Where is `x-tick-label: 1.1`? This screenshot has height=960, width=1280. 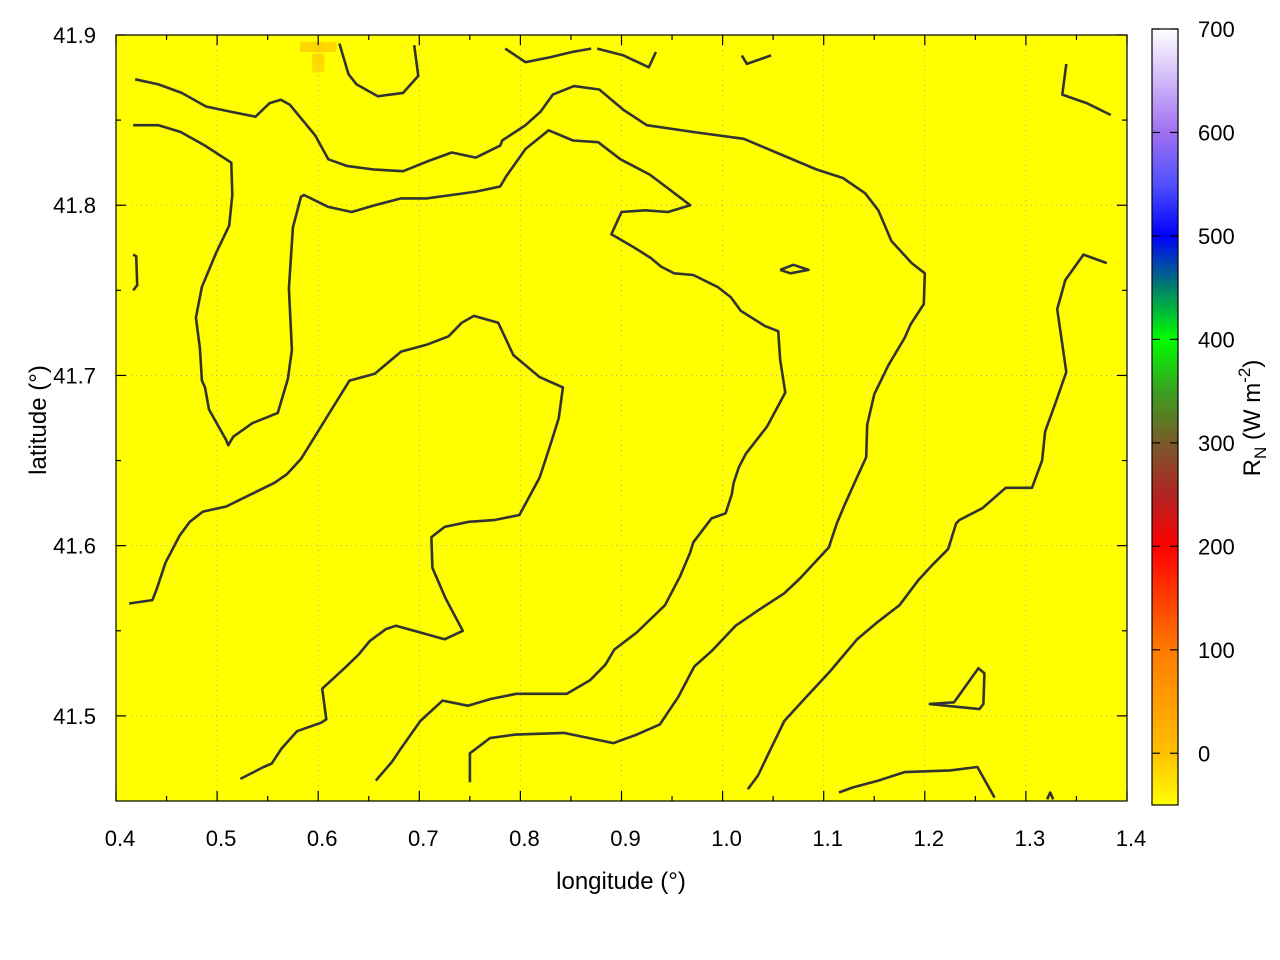
x-tick-label: 1.1 is located at coordinates (827, 838).